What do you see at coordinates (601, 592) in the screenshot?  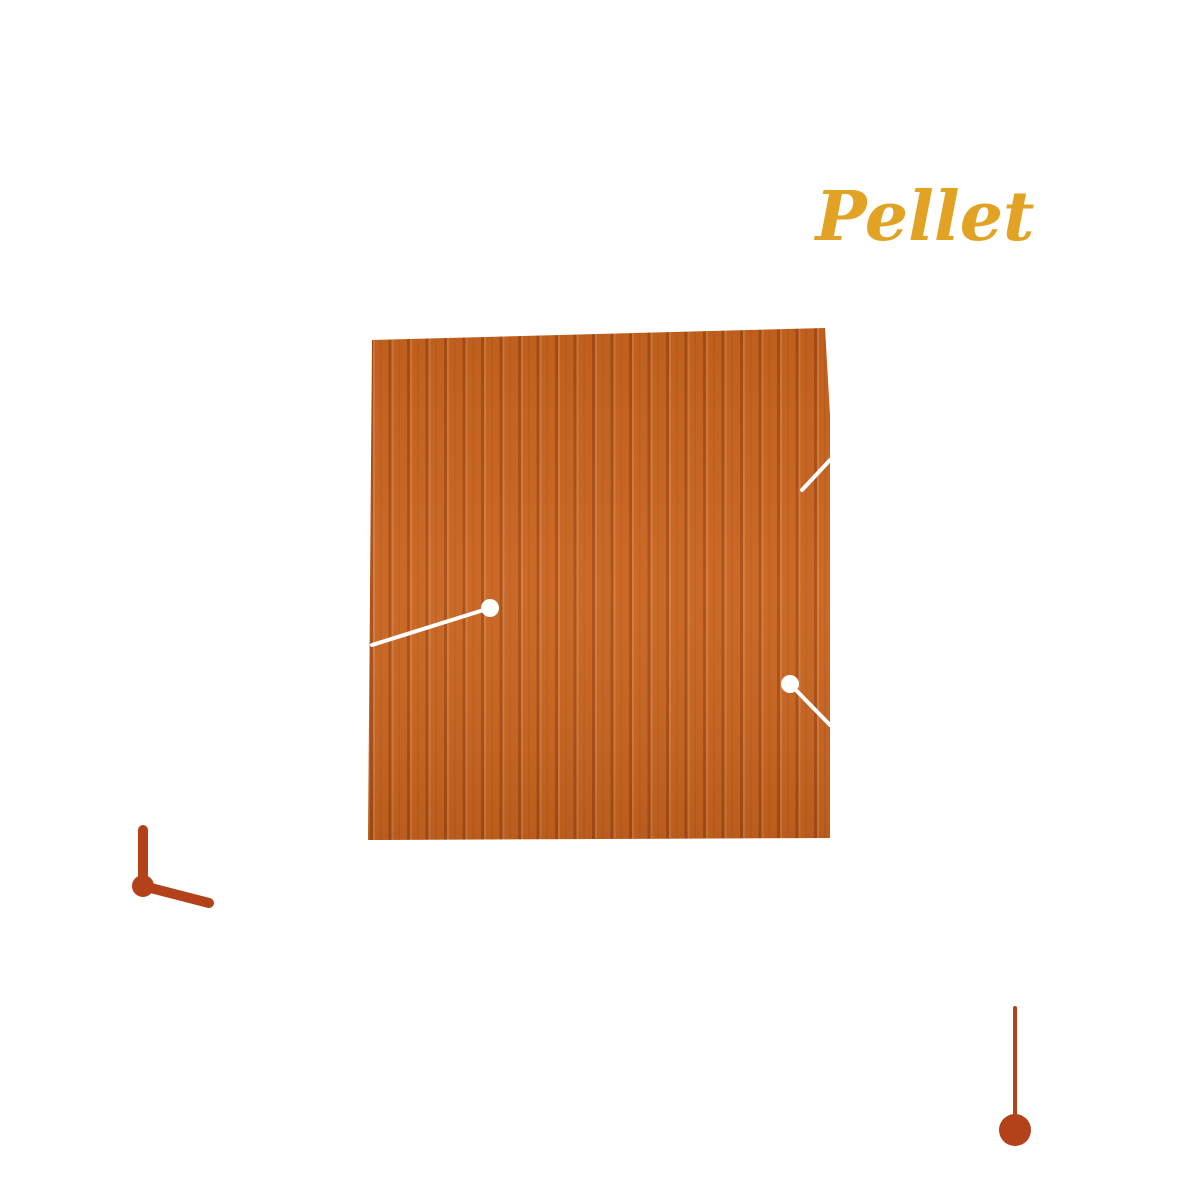 I see `callouts` at bounding box center [601, 592].